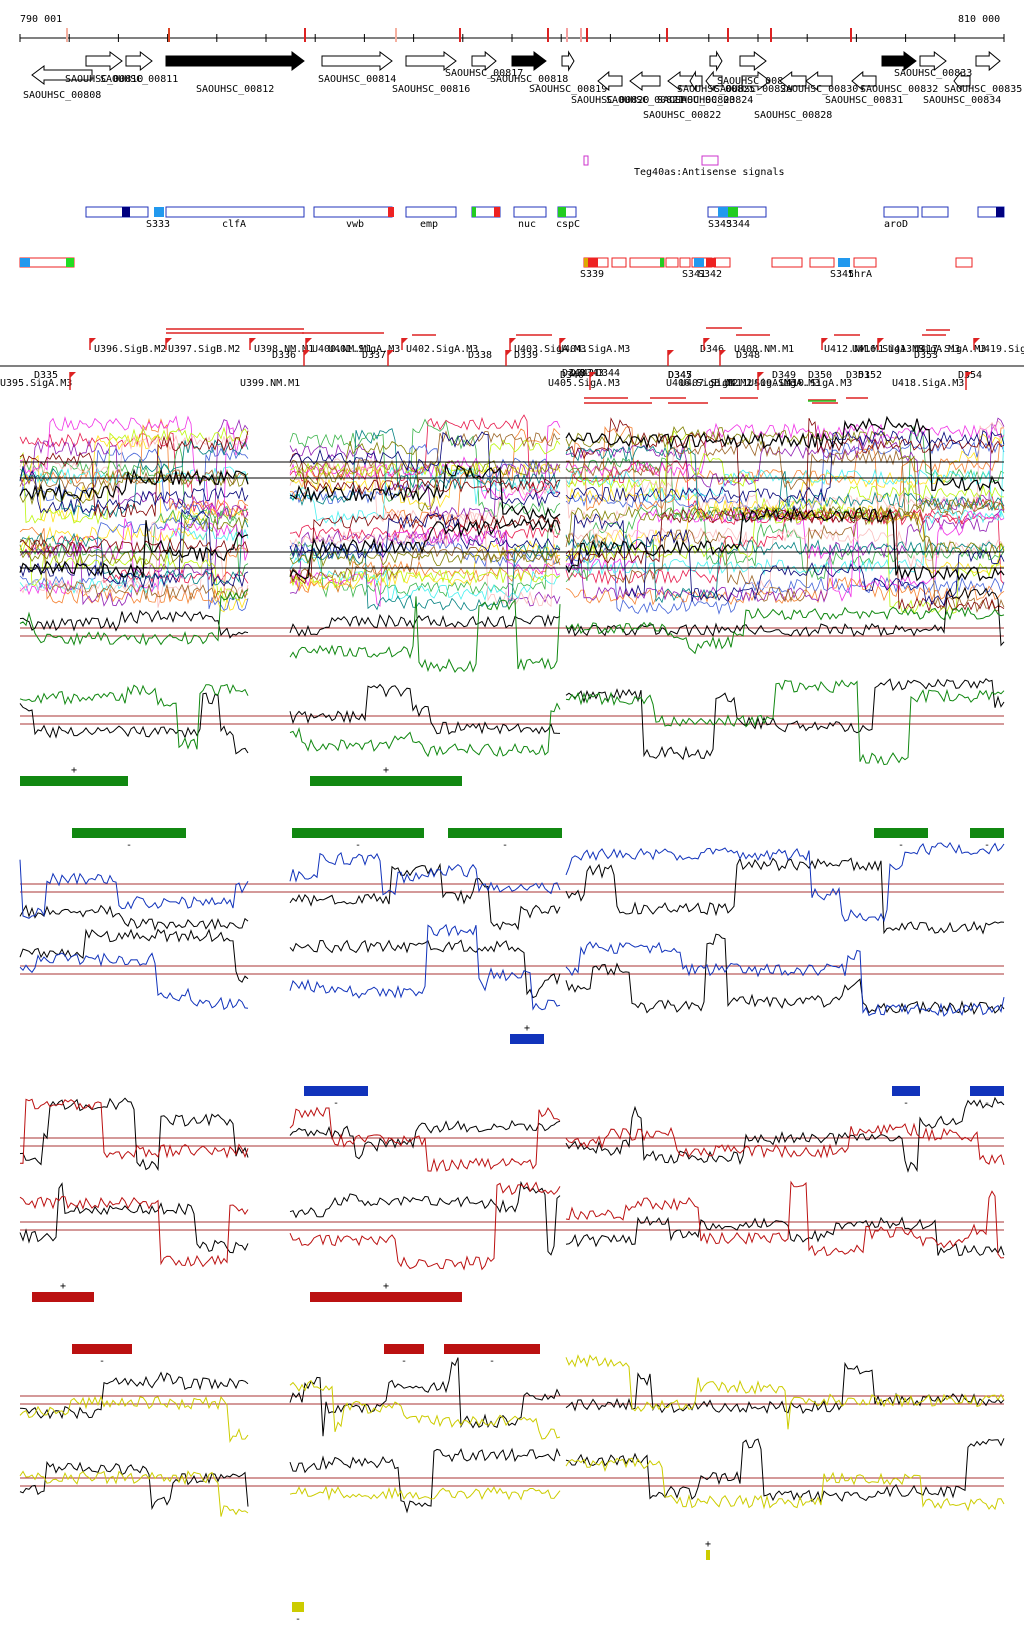  What do you see at coordinates (896, 224) in the screenshot?
I see `regulation-label: aroD` at bounding box center [896, 224].